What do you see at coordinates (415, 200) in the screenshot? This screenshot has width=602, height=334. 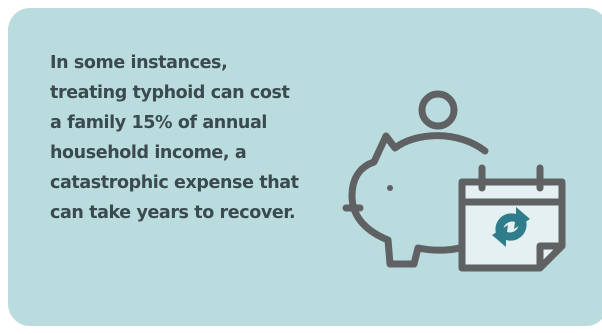 I see `piggy-bank-icon` at bounding box center [415, 200].